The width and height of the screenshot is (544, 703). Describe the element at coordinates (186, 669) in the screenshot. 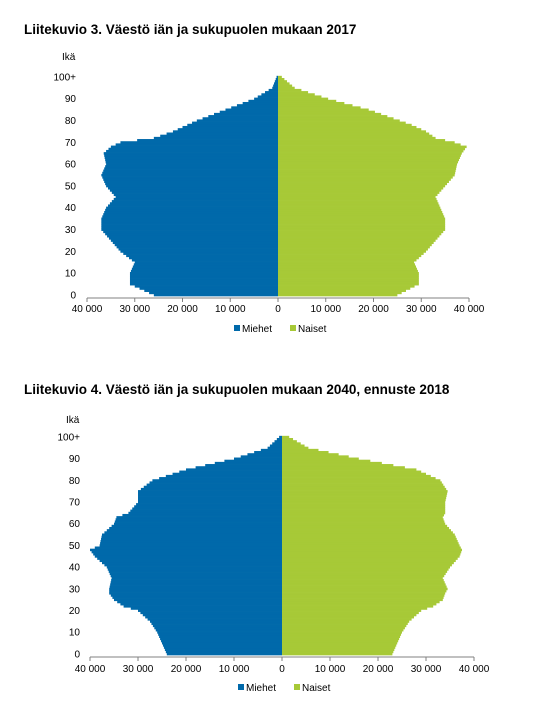

I see `x-tick-label: 20 000` at that location.